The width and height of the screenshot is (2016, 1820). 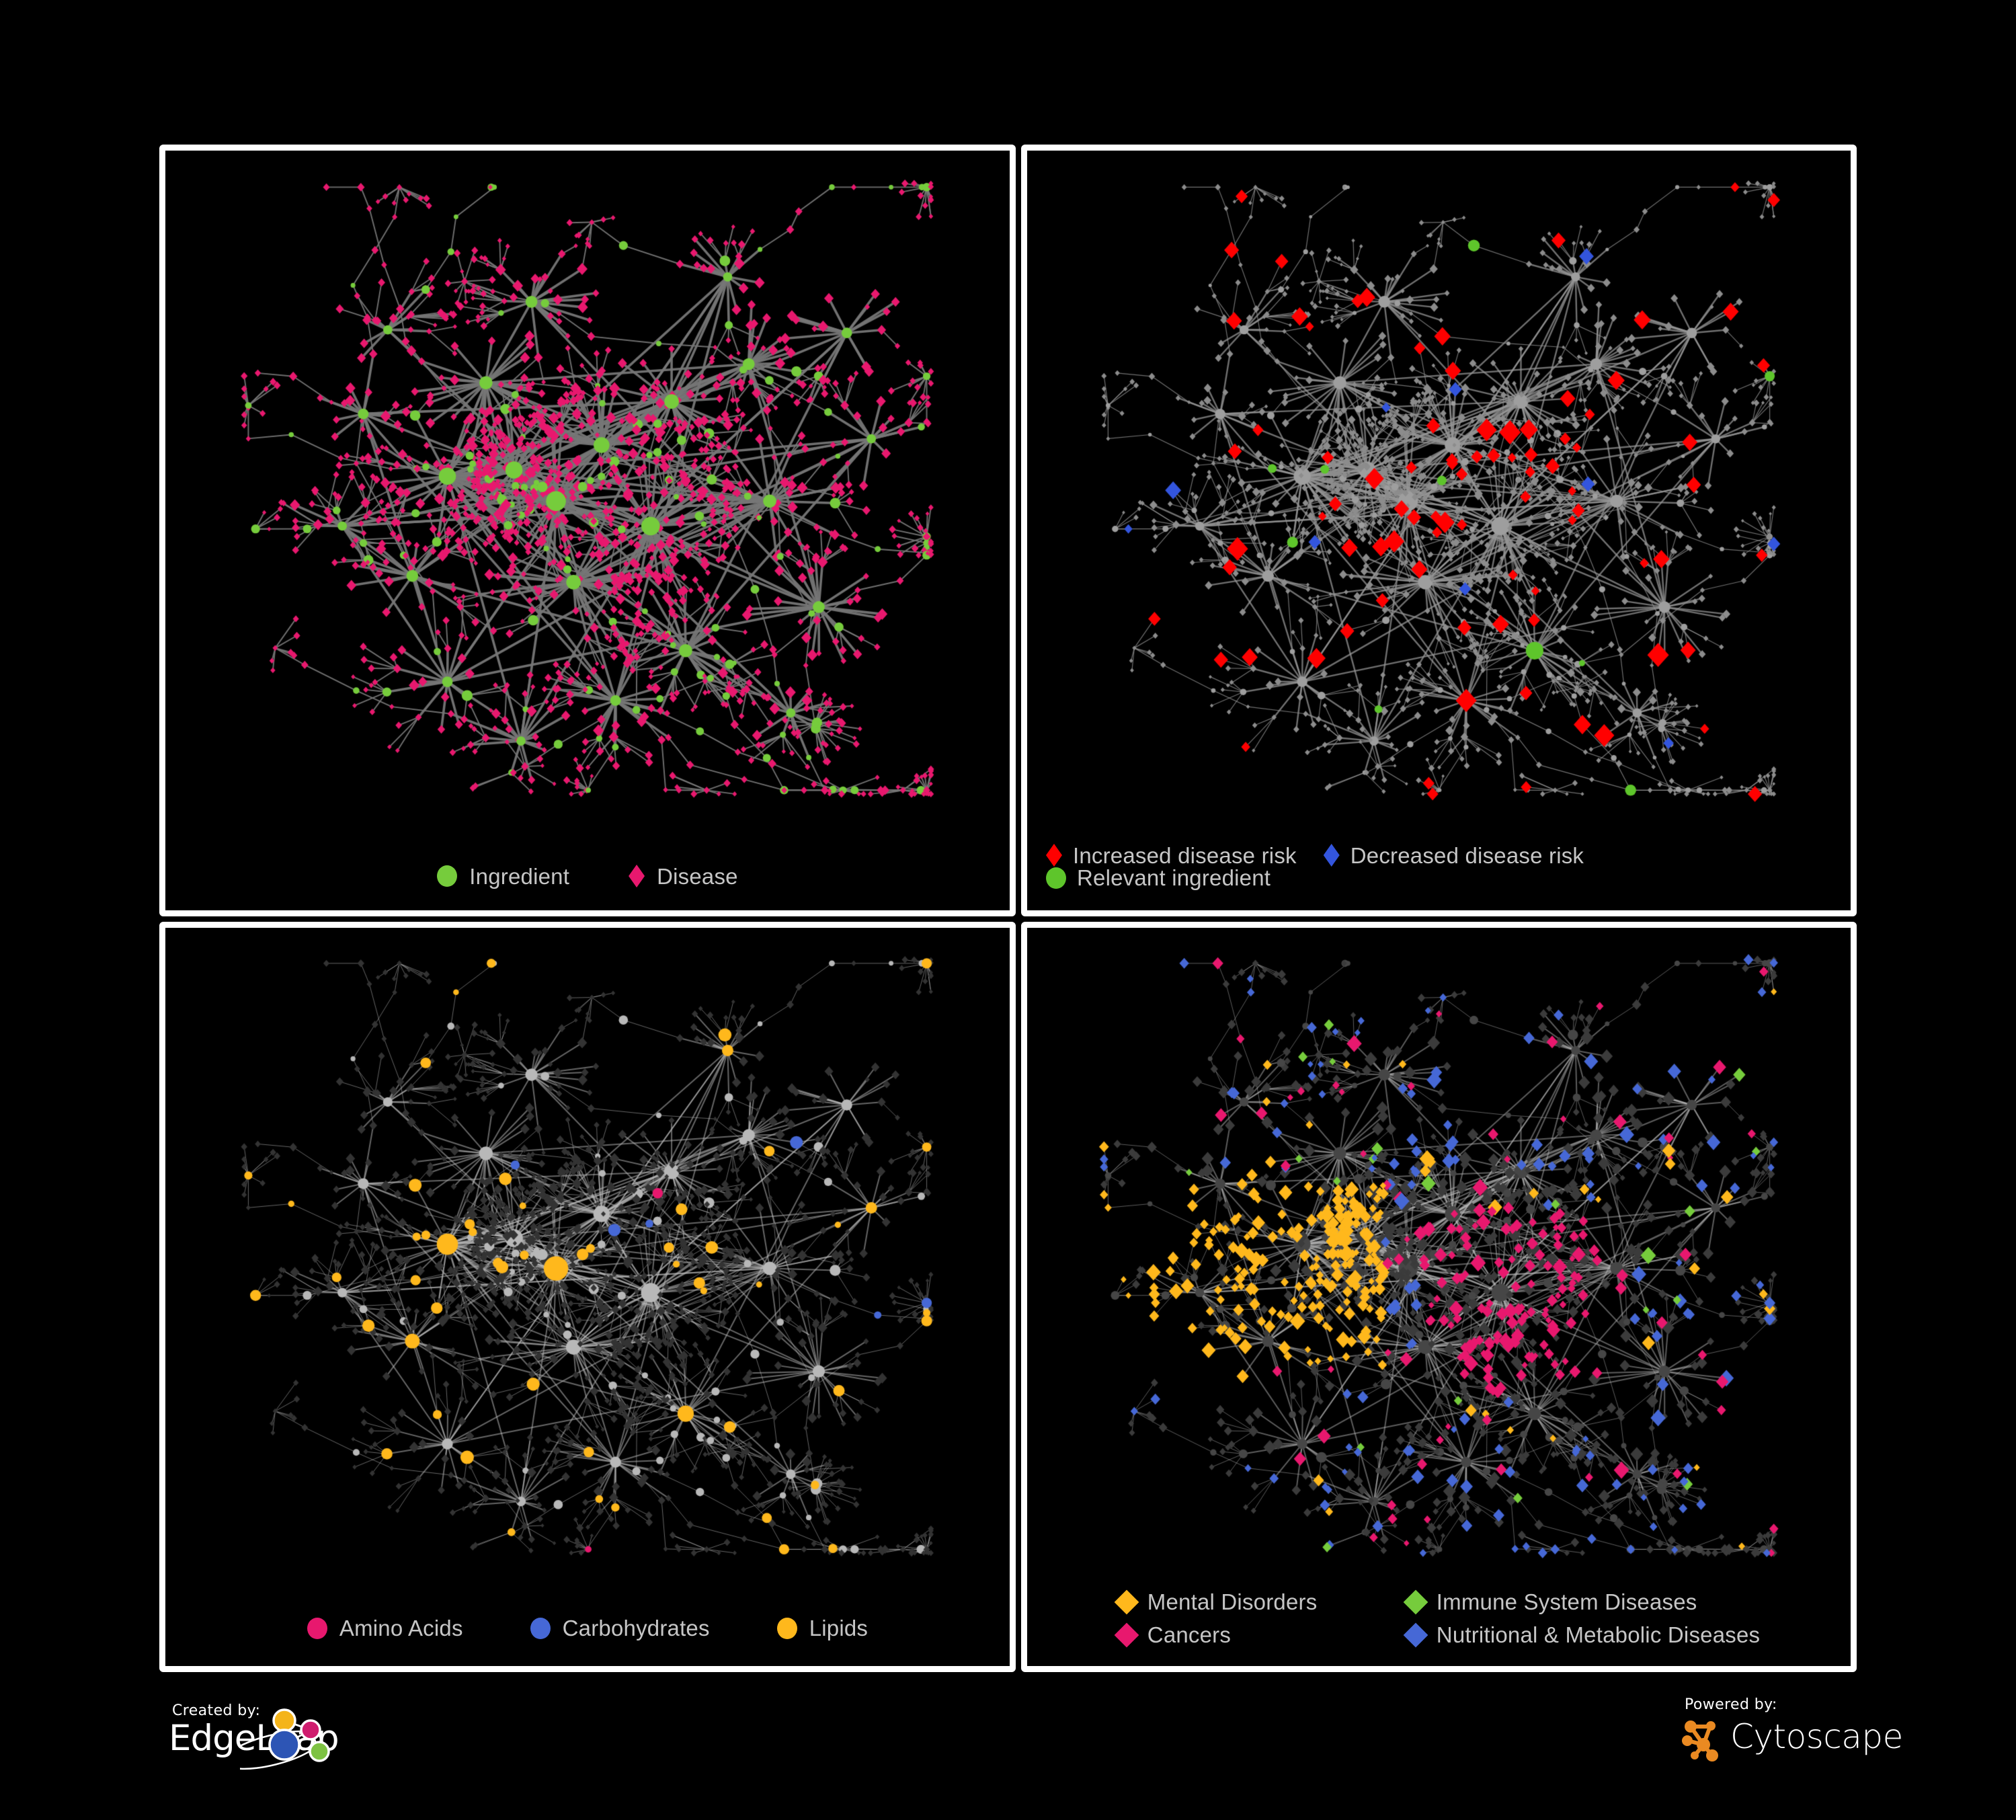 What do you see at coordinates (1731, 1704) in the screenshot?
I see `powered-by-kicker: Powered by:` at bounding box center [1731, 1704].